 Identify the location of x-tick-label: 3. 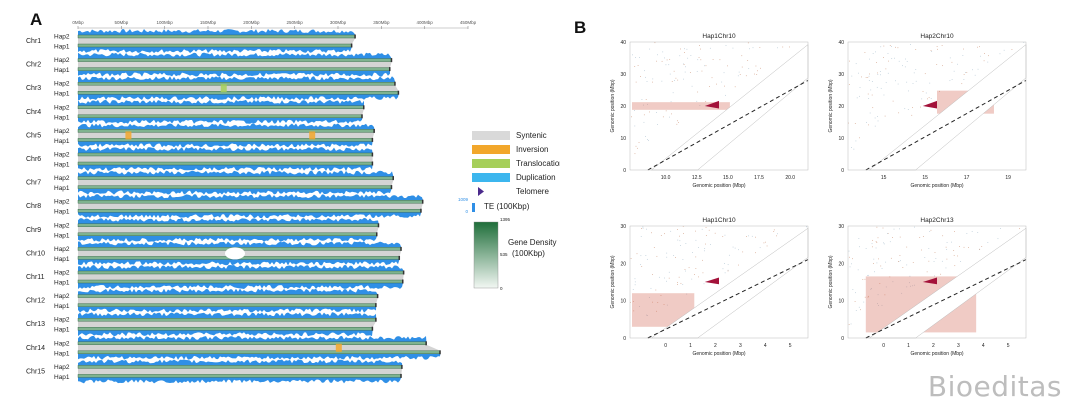
(958, 346).